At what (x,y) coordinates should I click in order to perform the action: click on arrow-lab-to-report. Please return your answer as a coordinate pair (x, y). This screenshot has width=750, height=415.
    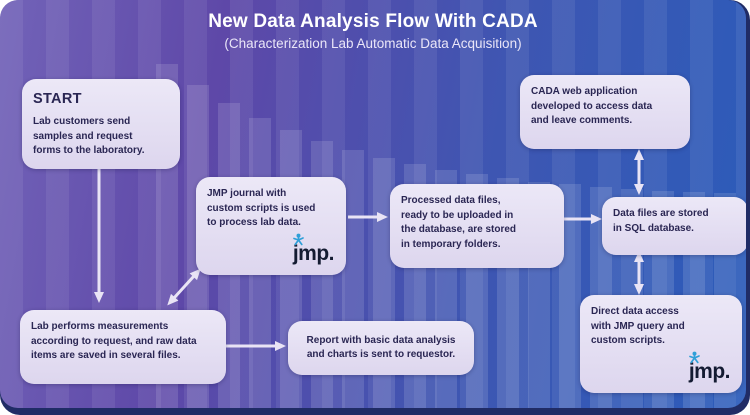
    Looking at the image, I should click on (251, 346).